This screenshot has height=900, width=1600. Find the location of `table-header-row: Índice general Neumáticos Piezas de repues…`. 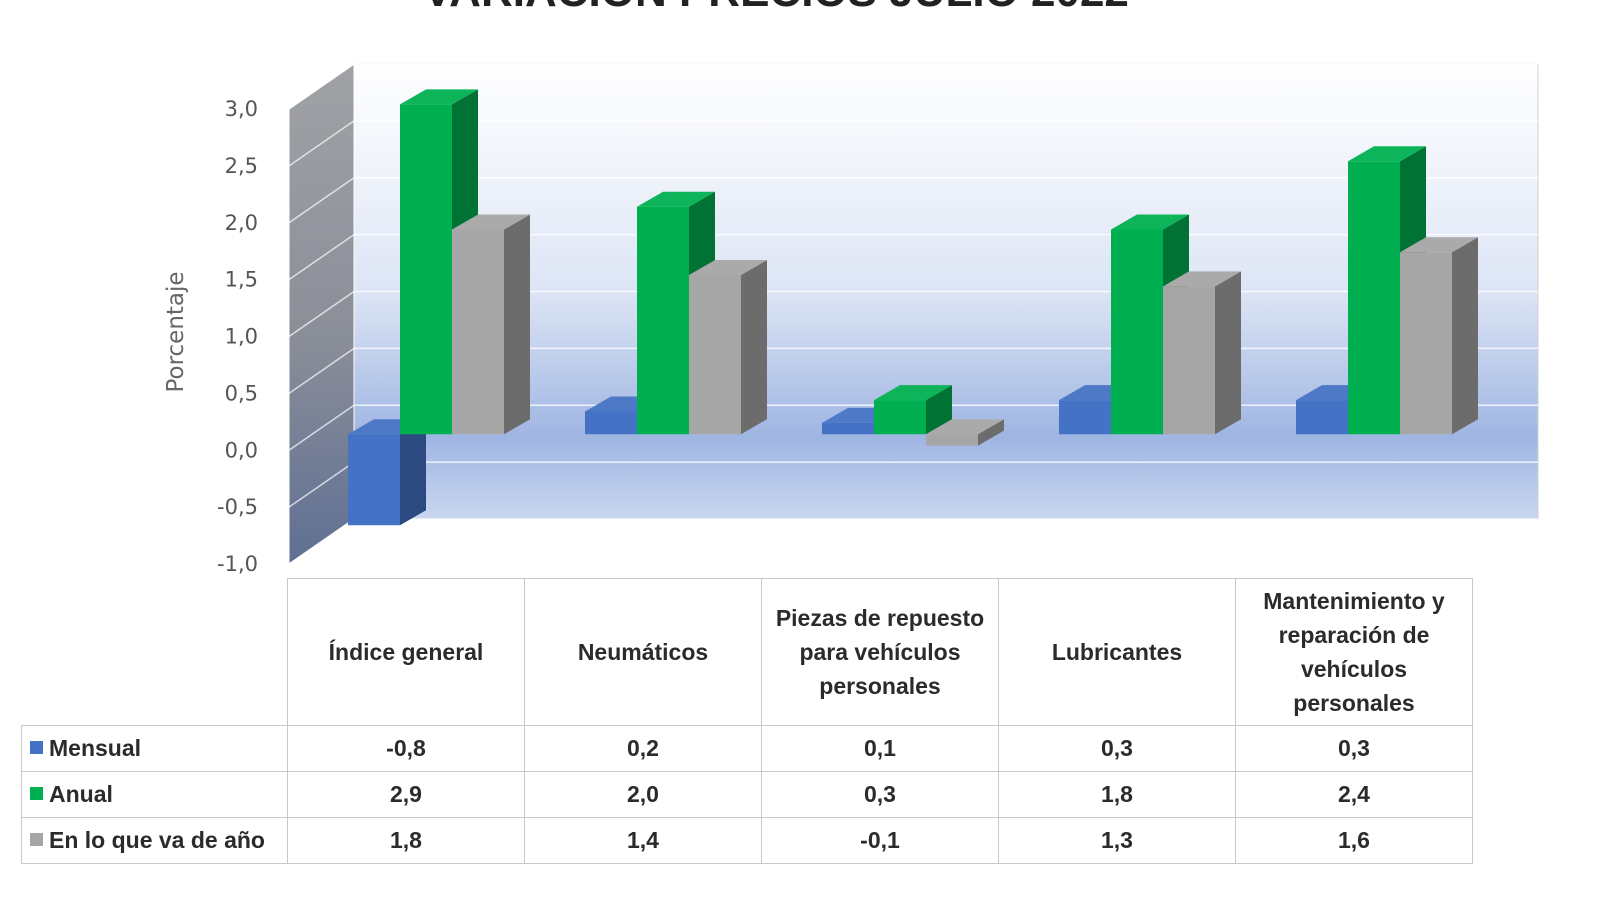

table-header-row: Índice general Neumáticos Piezas de repues… is located at coordinates (747, 652).